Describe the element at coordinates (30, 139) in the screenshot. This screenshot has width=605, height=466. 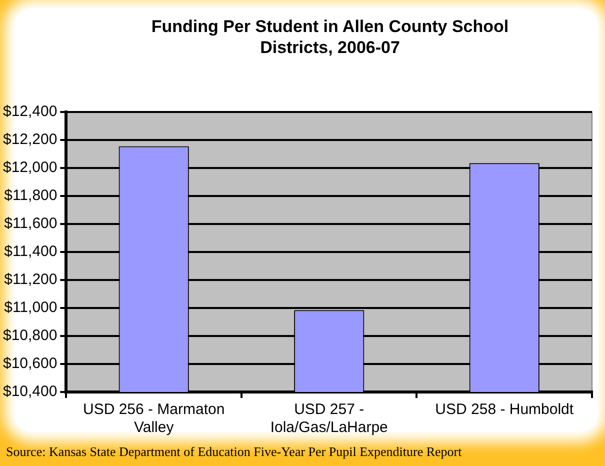
I see `y-tick-label: $12,200` at that location.